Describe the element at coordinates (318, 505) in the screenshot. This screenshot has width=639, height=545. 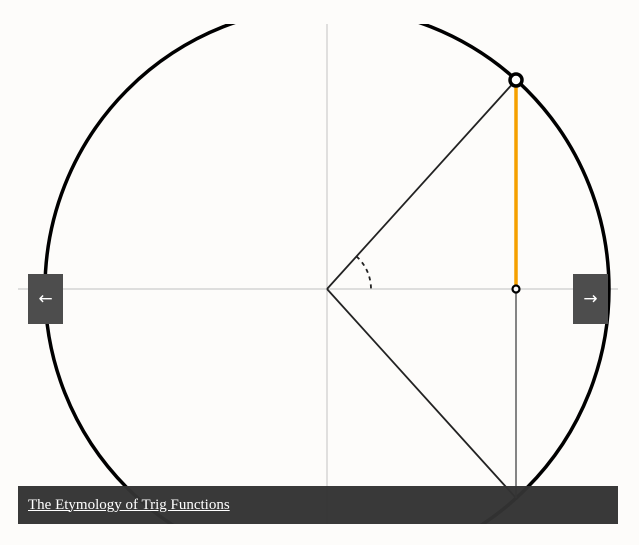
I see `caption-bar: The Etymology of Trig Functions` at that location.